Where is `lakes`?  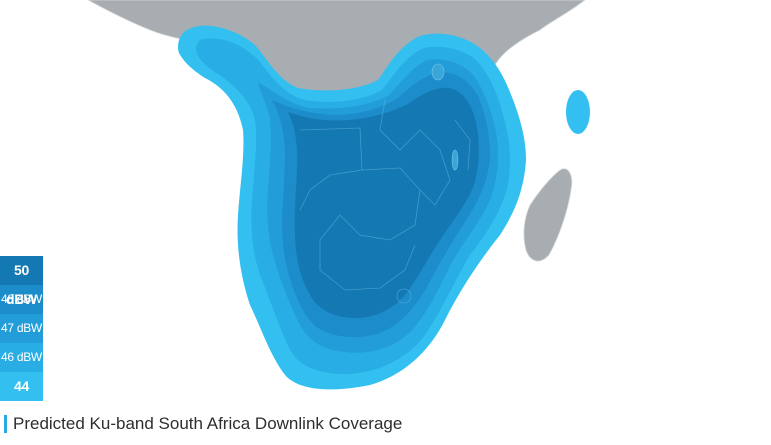
lakes is located at coordinates (445, 117).